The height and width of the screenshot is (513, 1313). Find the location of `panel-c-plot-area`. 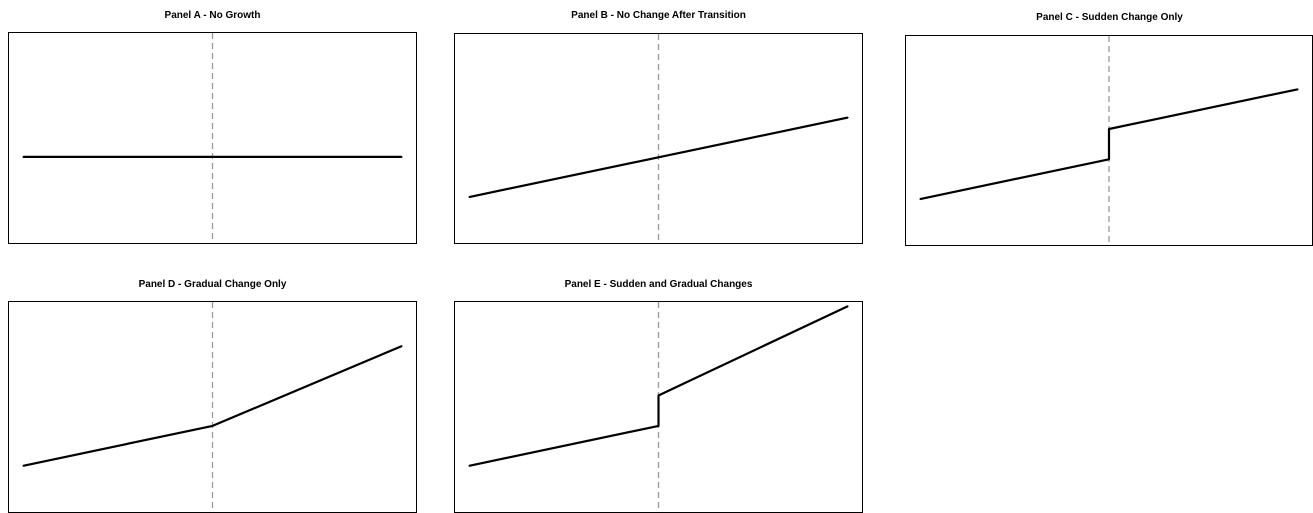

panel-c-plot-area is located at coordinates (1109, 140).